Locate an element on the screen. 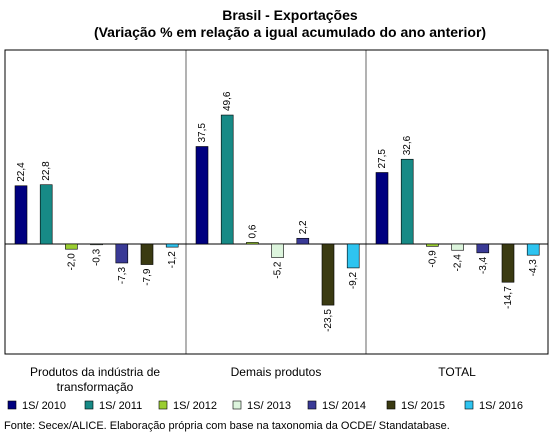 The image size is (550, 440). category-label: Demais produtos is located at coordinates (276, 372).